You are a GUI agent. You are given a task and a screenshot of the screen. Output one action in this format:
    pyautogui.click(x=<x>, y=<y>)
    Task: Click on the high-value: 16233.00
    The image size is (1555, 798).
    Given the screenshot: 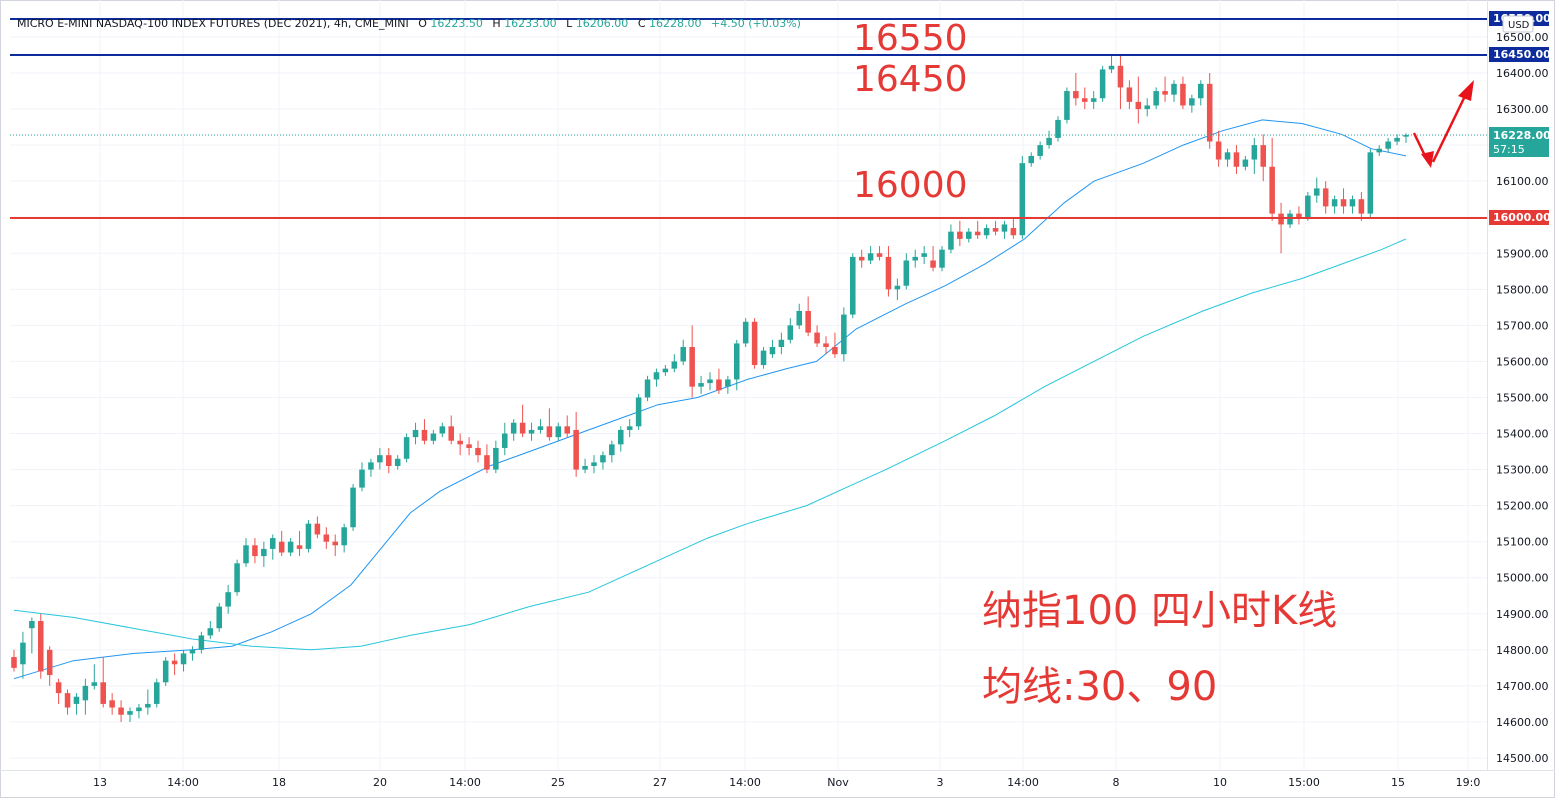 What is the action you would take?
    pyautogui.click(x=530, y=23)
    